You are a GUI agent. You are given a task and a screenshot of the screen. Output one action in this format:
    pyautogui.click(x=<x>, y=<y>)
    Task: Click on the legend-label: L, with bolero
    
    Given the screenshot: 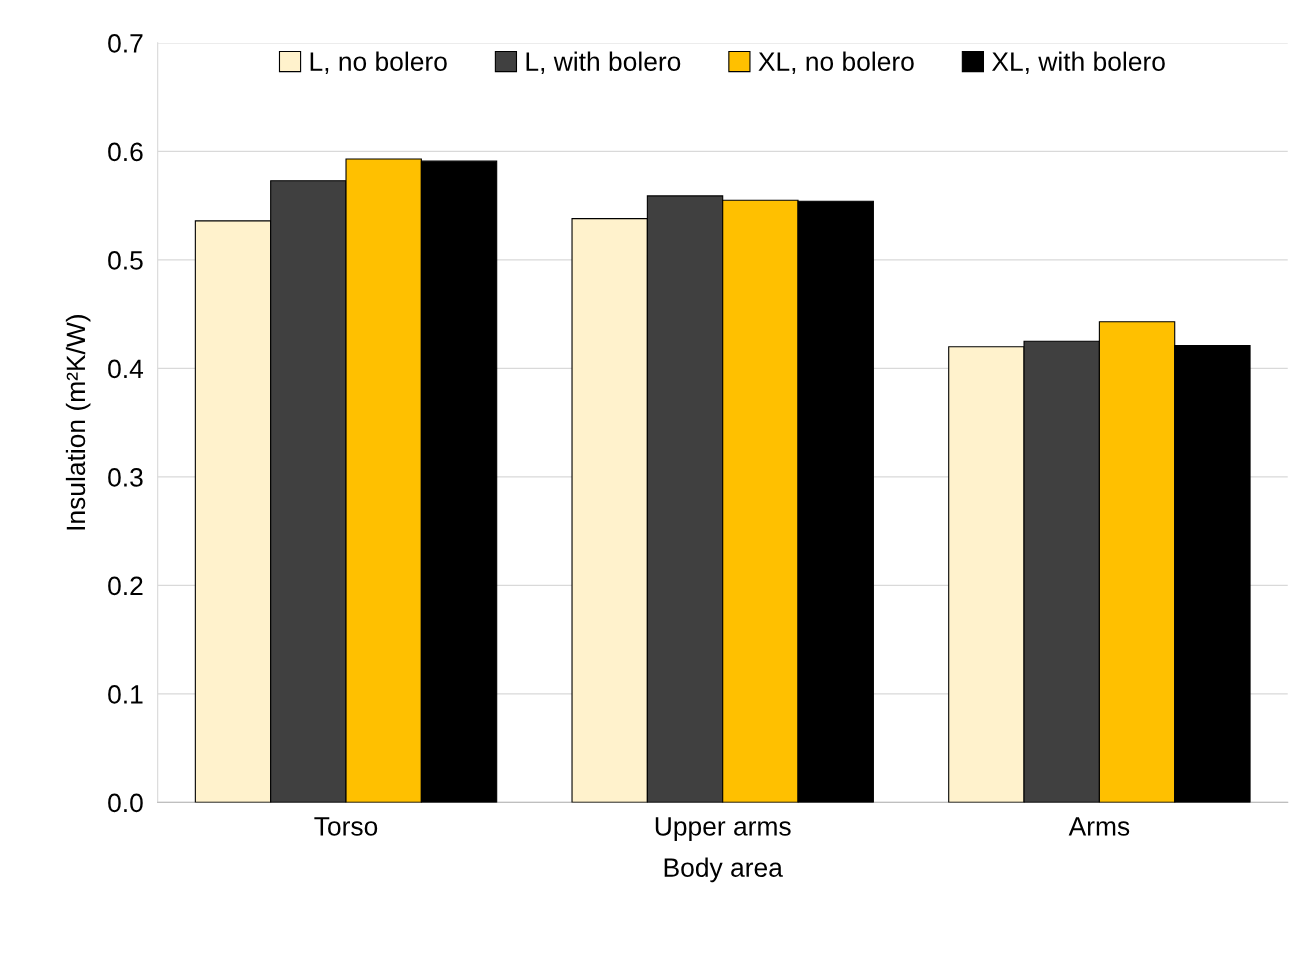 What is the action you would take?
    pyautogui.click(x=603, y=63)
    